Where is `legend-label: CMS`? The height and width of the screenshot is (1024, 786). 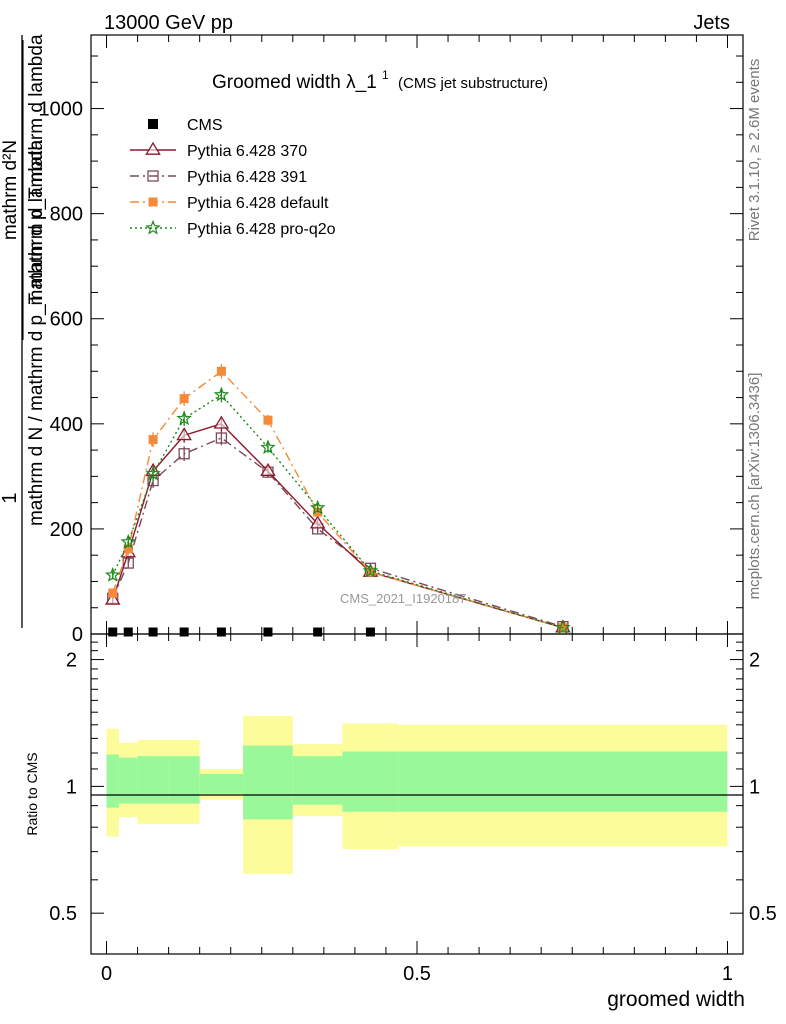
legend-label: CMS is located at coordinates (205, 125).